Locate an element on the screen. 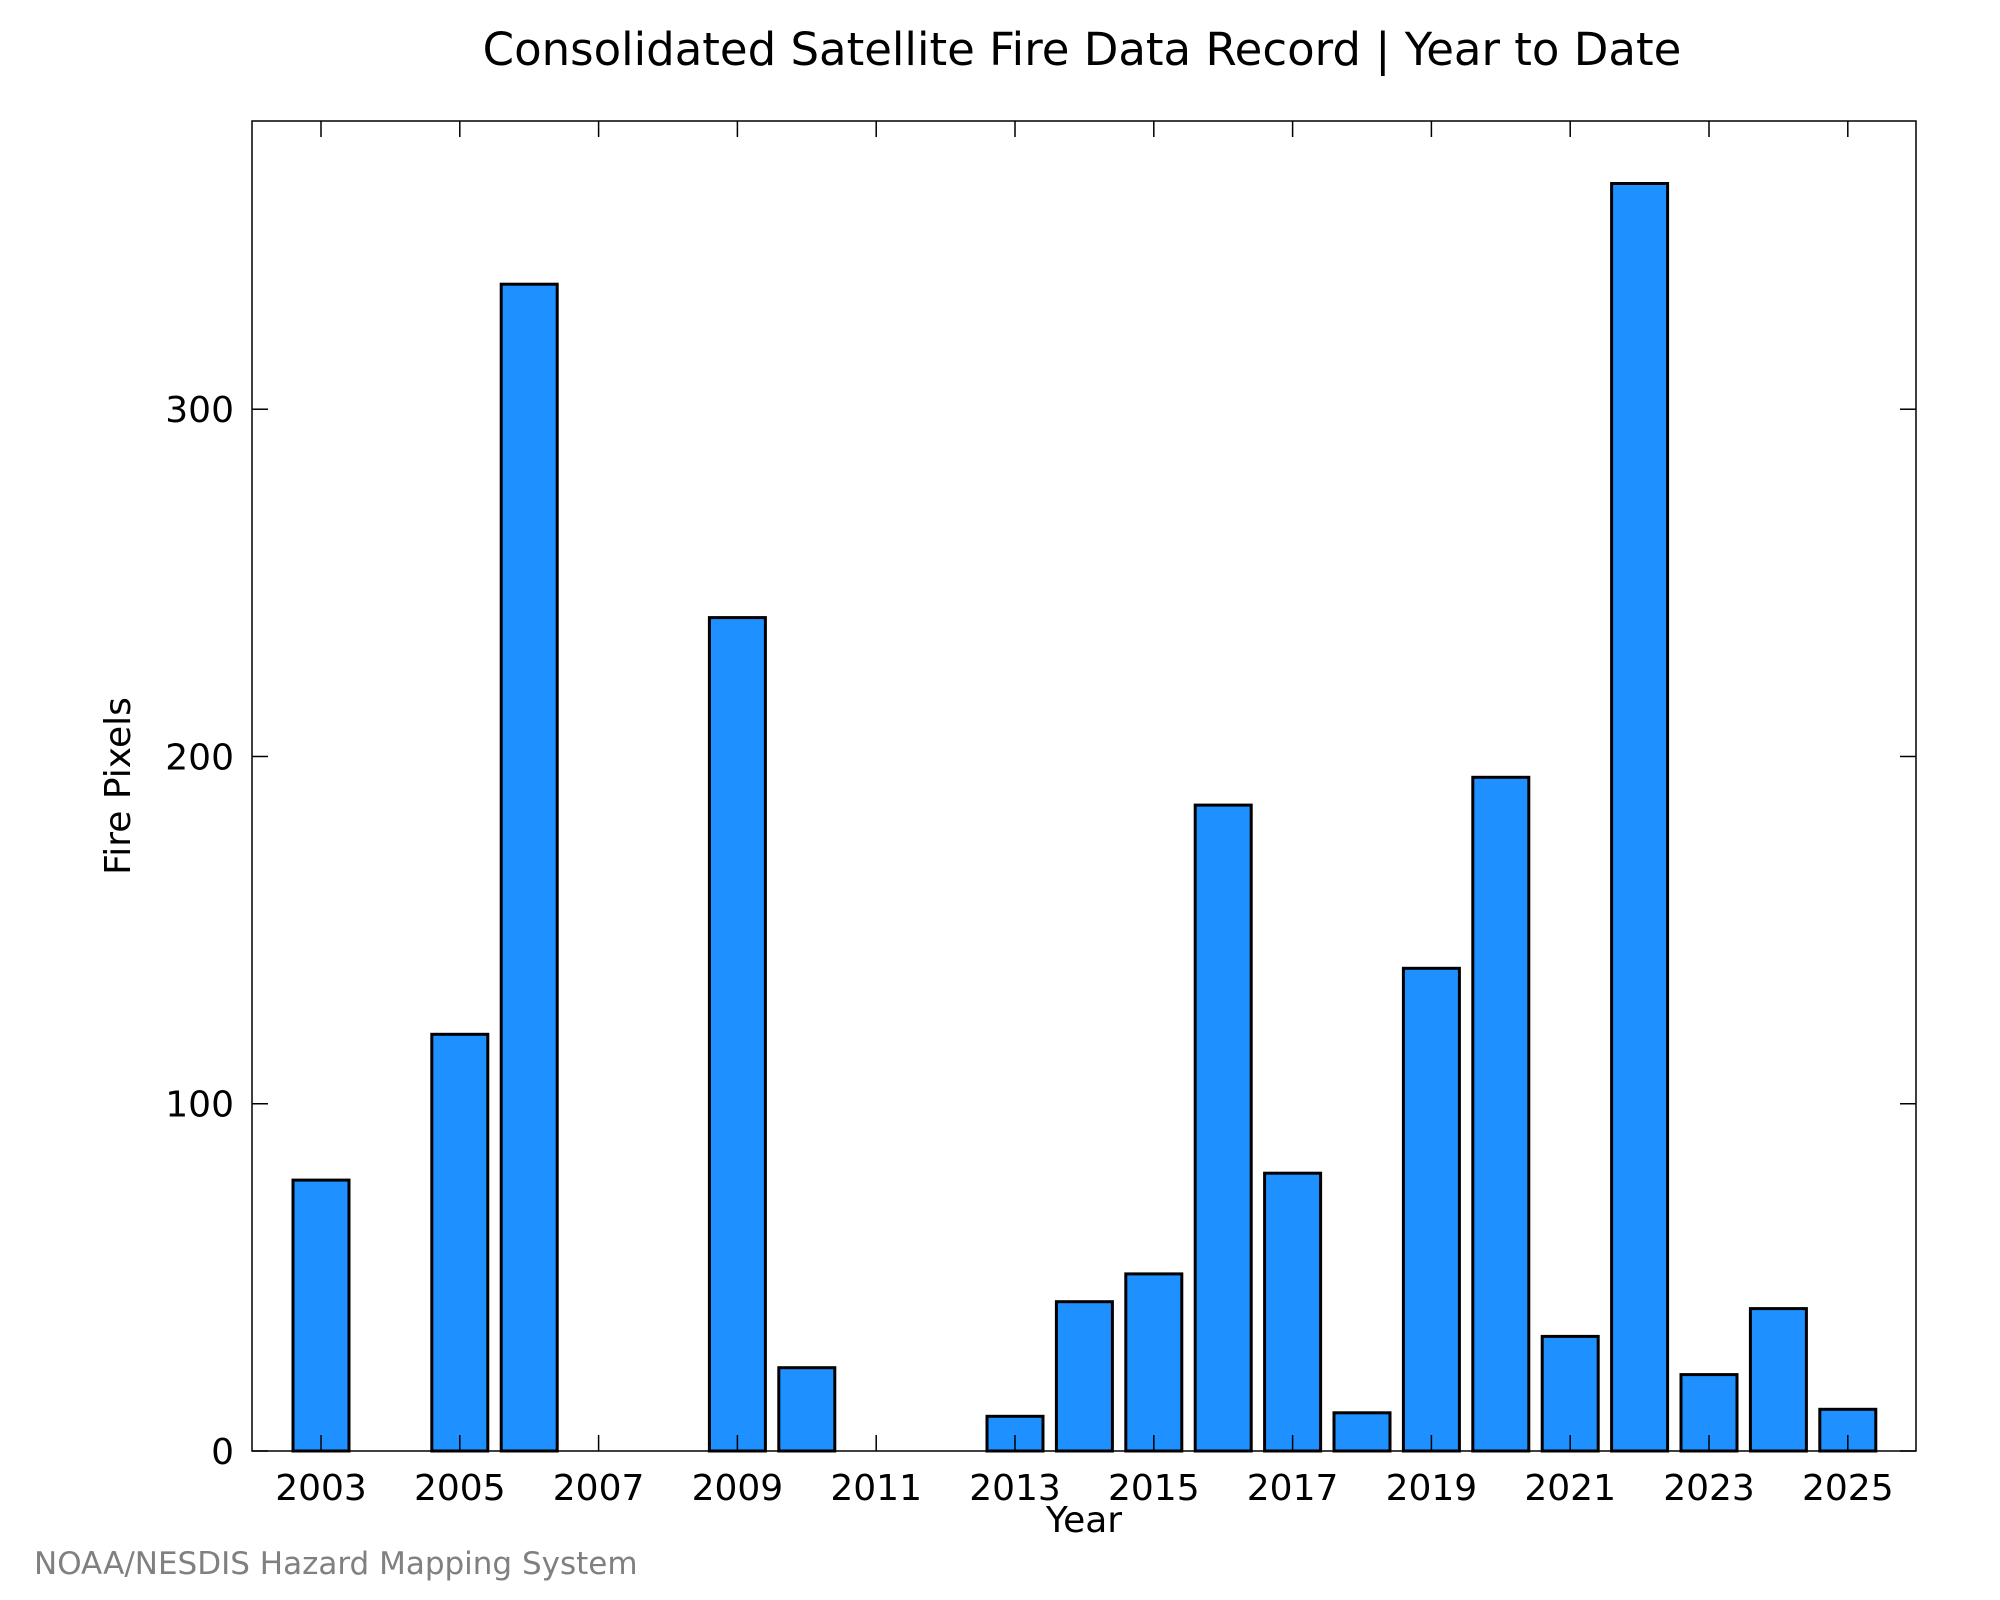 This screenshot has width=2000, height=1600. bar-2005 is located at coordinates (460, 1242).